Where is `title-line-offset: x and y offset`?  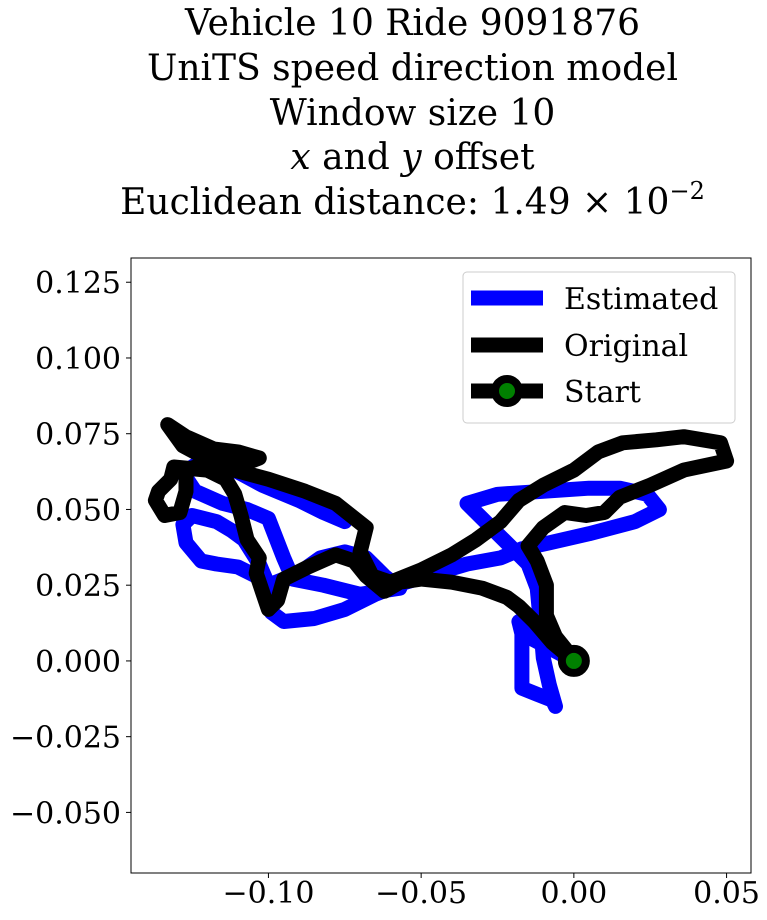 title-line-offset: x and y offset is located at coordinates (412, 158).